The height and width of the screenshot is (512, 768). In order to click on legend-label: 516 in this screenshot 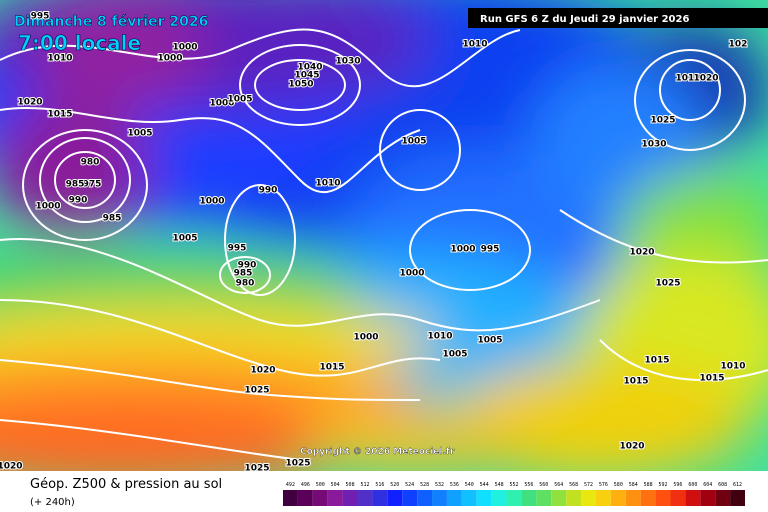, I will do `click(379, 485)`.